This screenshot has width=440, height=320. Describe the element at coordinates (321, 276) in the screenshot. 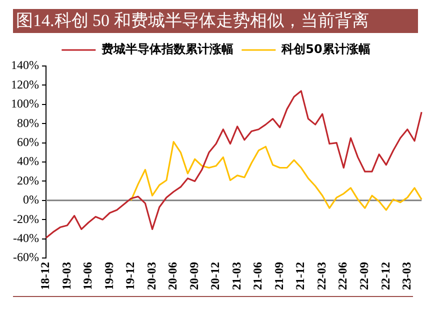

I see `x-tick-label: 22-03` at that location.